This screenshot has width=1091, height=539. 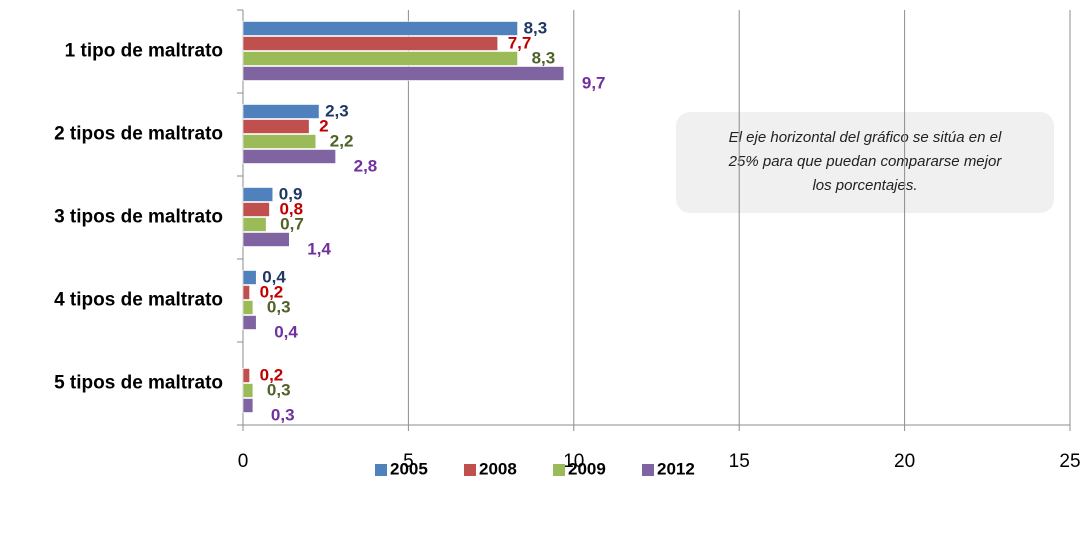 I want to click on annotation: 25% para que puedan compararse mejor, so click(x=865, y=161).